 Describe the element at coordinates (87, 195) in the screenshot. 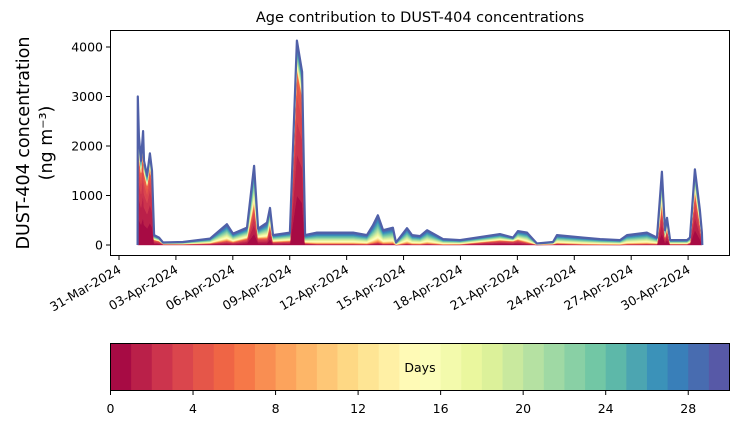

I see `y-tick-label: 1000` at that location.